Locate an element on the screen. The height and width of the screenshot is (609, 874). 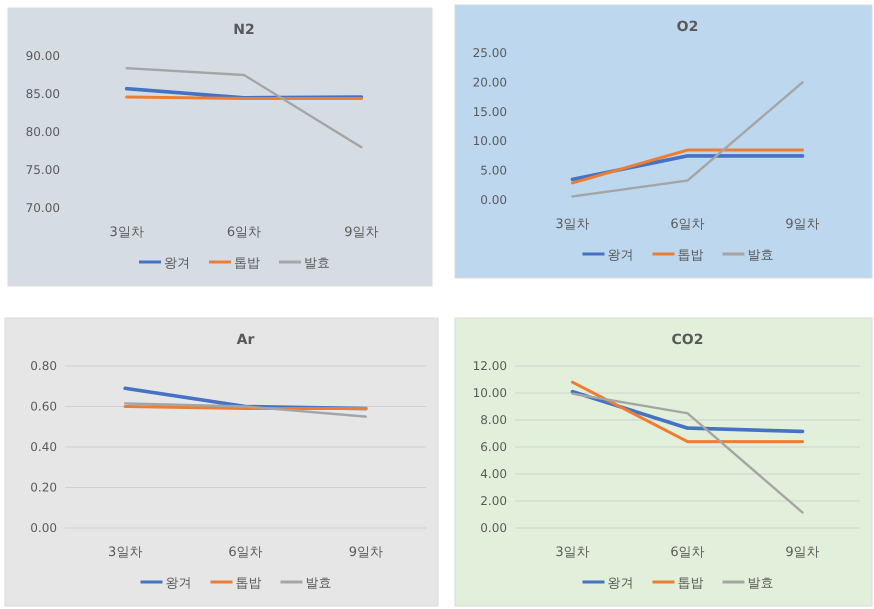
chart-title: CO2 is located at coordinates (688, 340).